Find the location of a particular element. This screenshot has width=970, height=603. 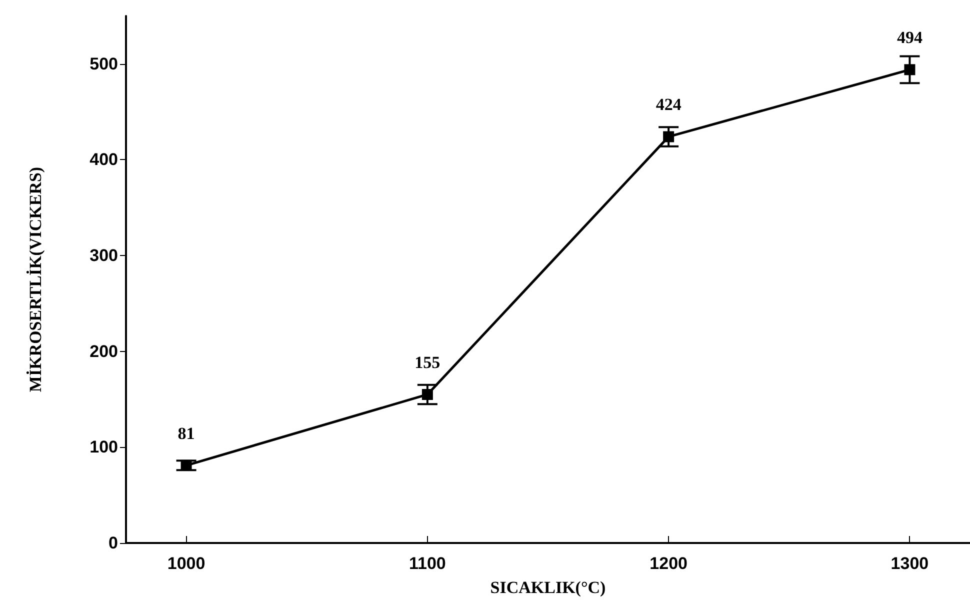

y-tick-label: 500 is located at coordinates (104, 64).